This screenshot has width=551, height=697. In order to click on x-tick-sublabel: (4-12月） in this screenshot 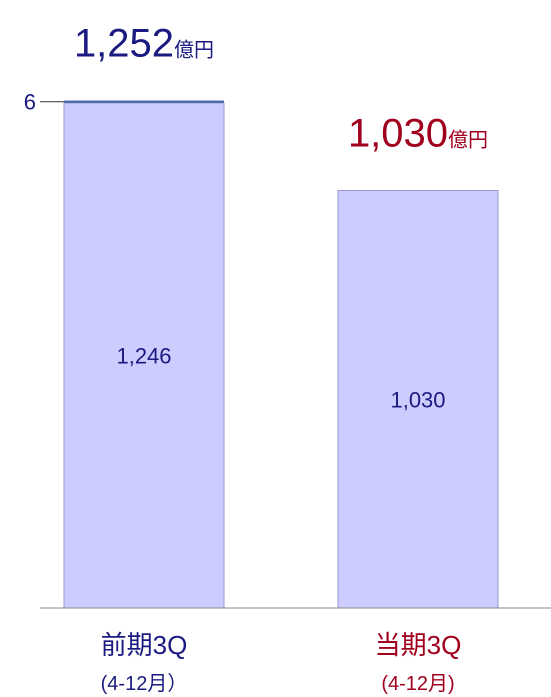, I will do `click(144, 683)`.